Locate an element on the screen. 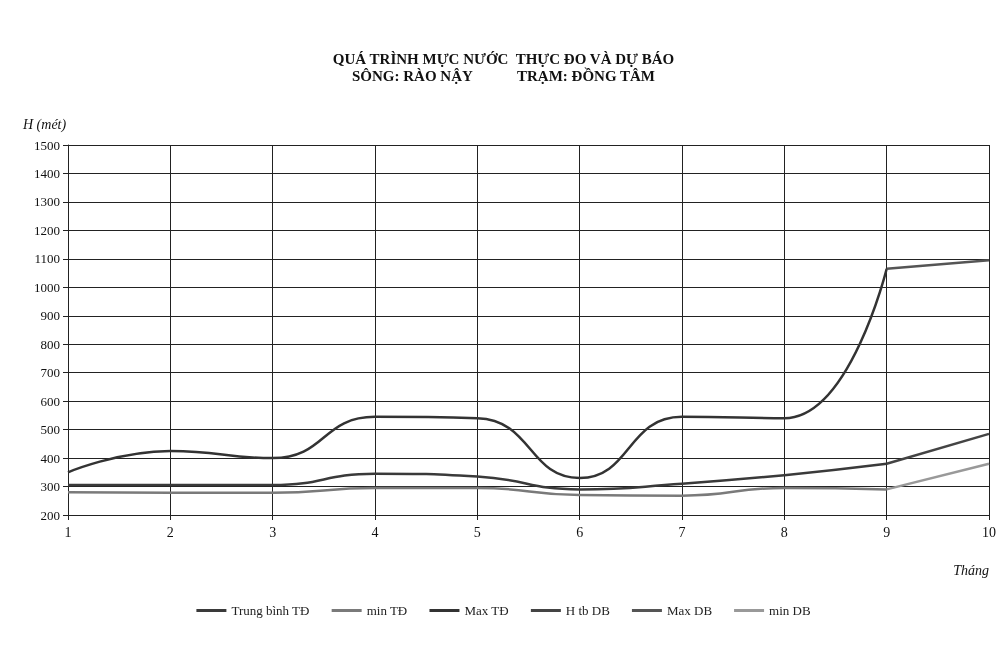 The height and width of the screenshot is (645, 1007). y-axis-title: H (mét) is located at coordinates (44, 124).